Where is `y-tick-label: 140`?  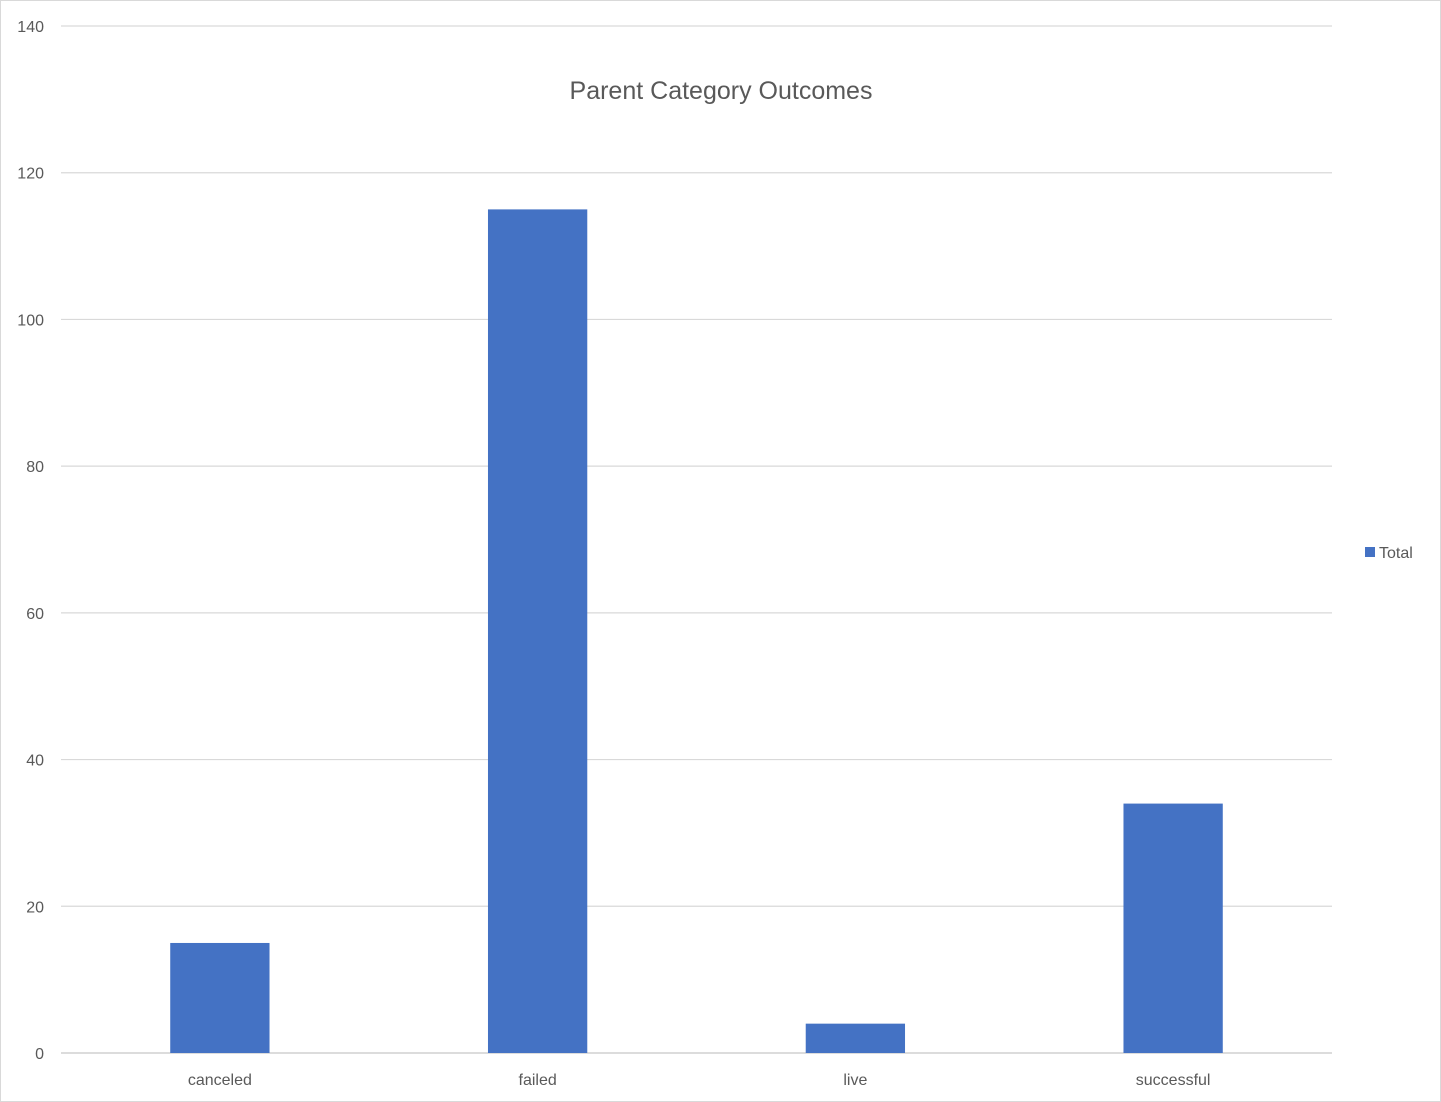 y-tick-label: 140 is located at coordinates (30, 27).